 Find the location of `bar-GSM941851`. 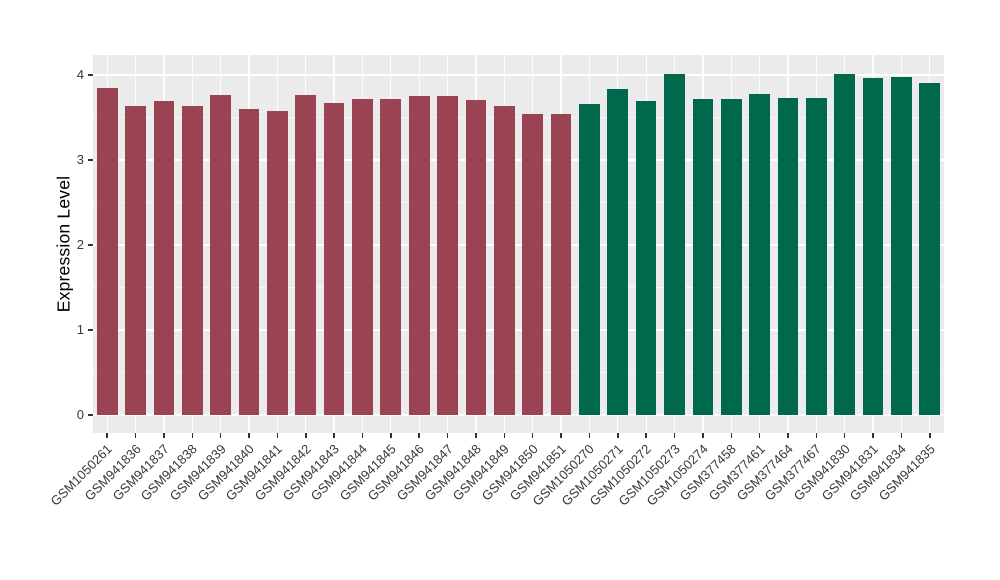

bar-GSM941851 is located at coordinates (561, 264).